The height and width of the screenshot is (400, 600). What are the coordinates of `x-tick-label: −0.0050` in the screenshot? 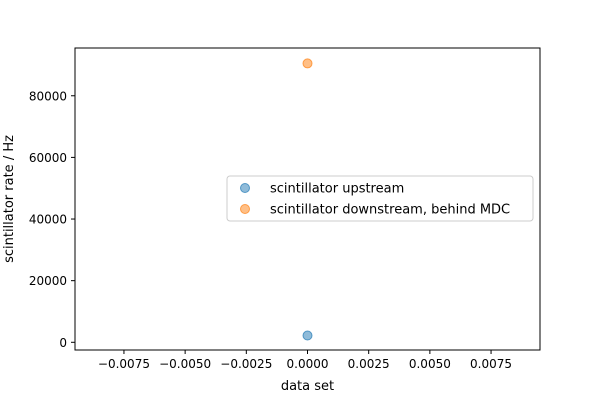 It's located at (185, 364).